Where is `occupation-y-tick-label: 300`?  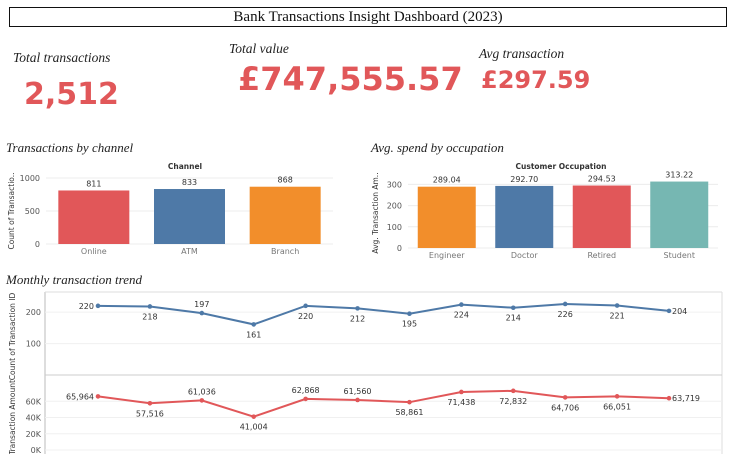 occupation-y-tick-label: 300 is located at coordinates (394, 184).